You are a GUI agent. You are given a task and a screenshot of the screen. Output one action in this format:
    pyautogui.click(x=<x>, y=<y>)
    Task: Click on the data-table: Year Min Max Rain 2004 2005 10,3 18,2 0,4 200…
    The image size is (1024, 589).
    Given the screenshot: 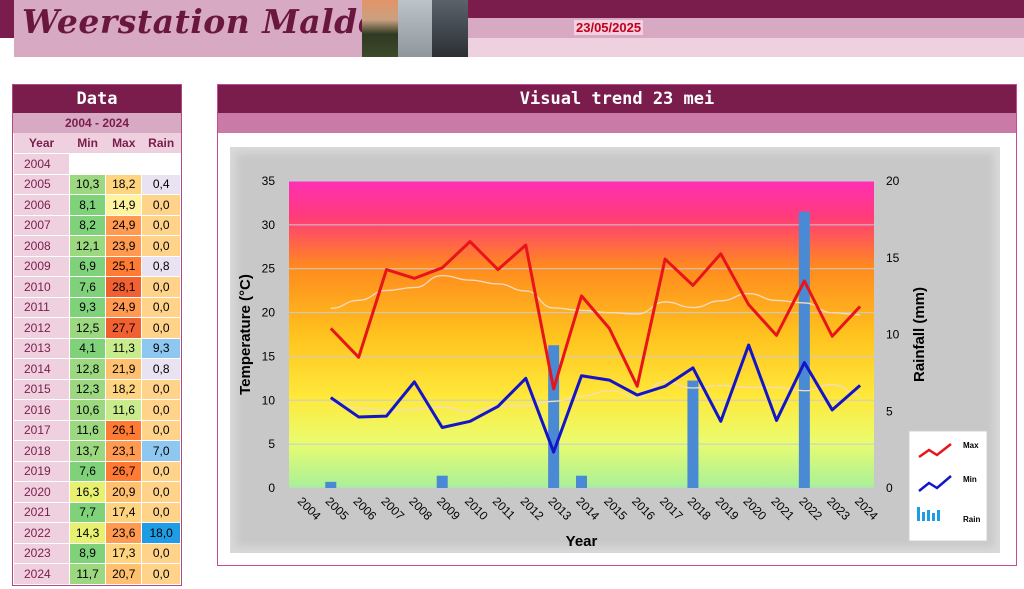 What is the action you would take?
    pyautogui.click(x=97, y=359)
    